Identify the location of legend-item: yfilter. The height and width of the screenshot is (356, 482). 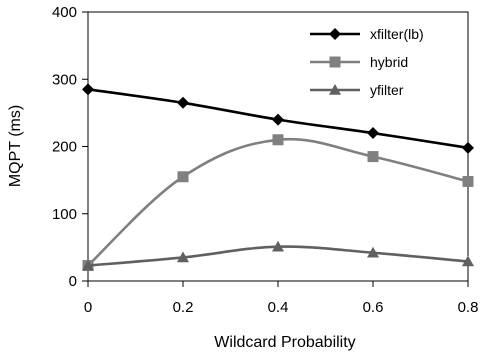
(357, 90).